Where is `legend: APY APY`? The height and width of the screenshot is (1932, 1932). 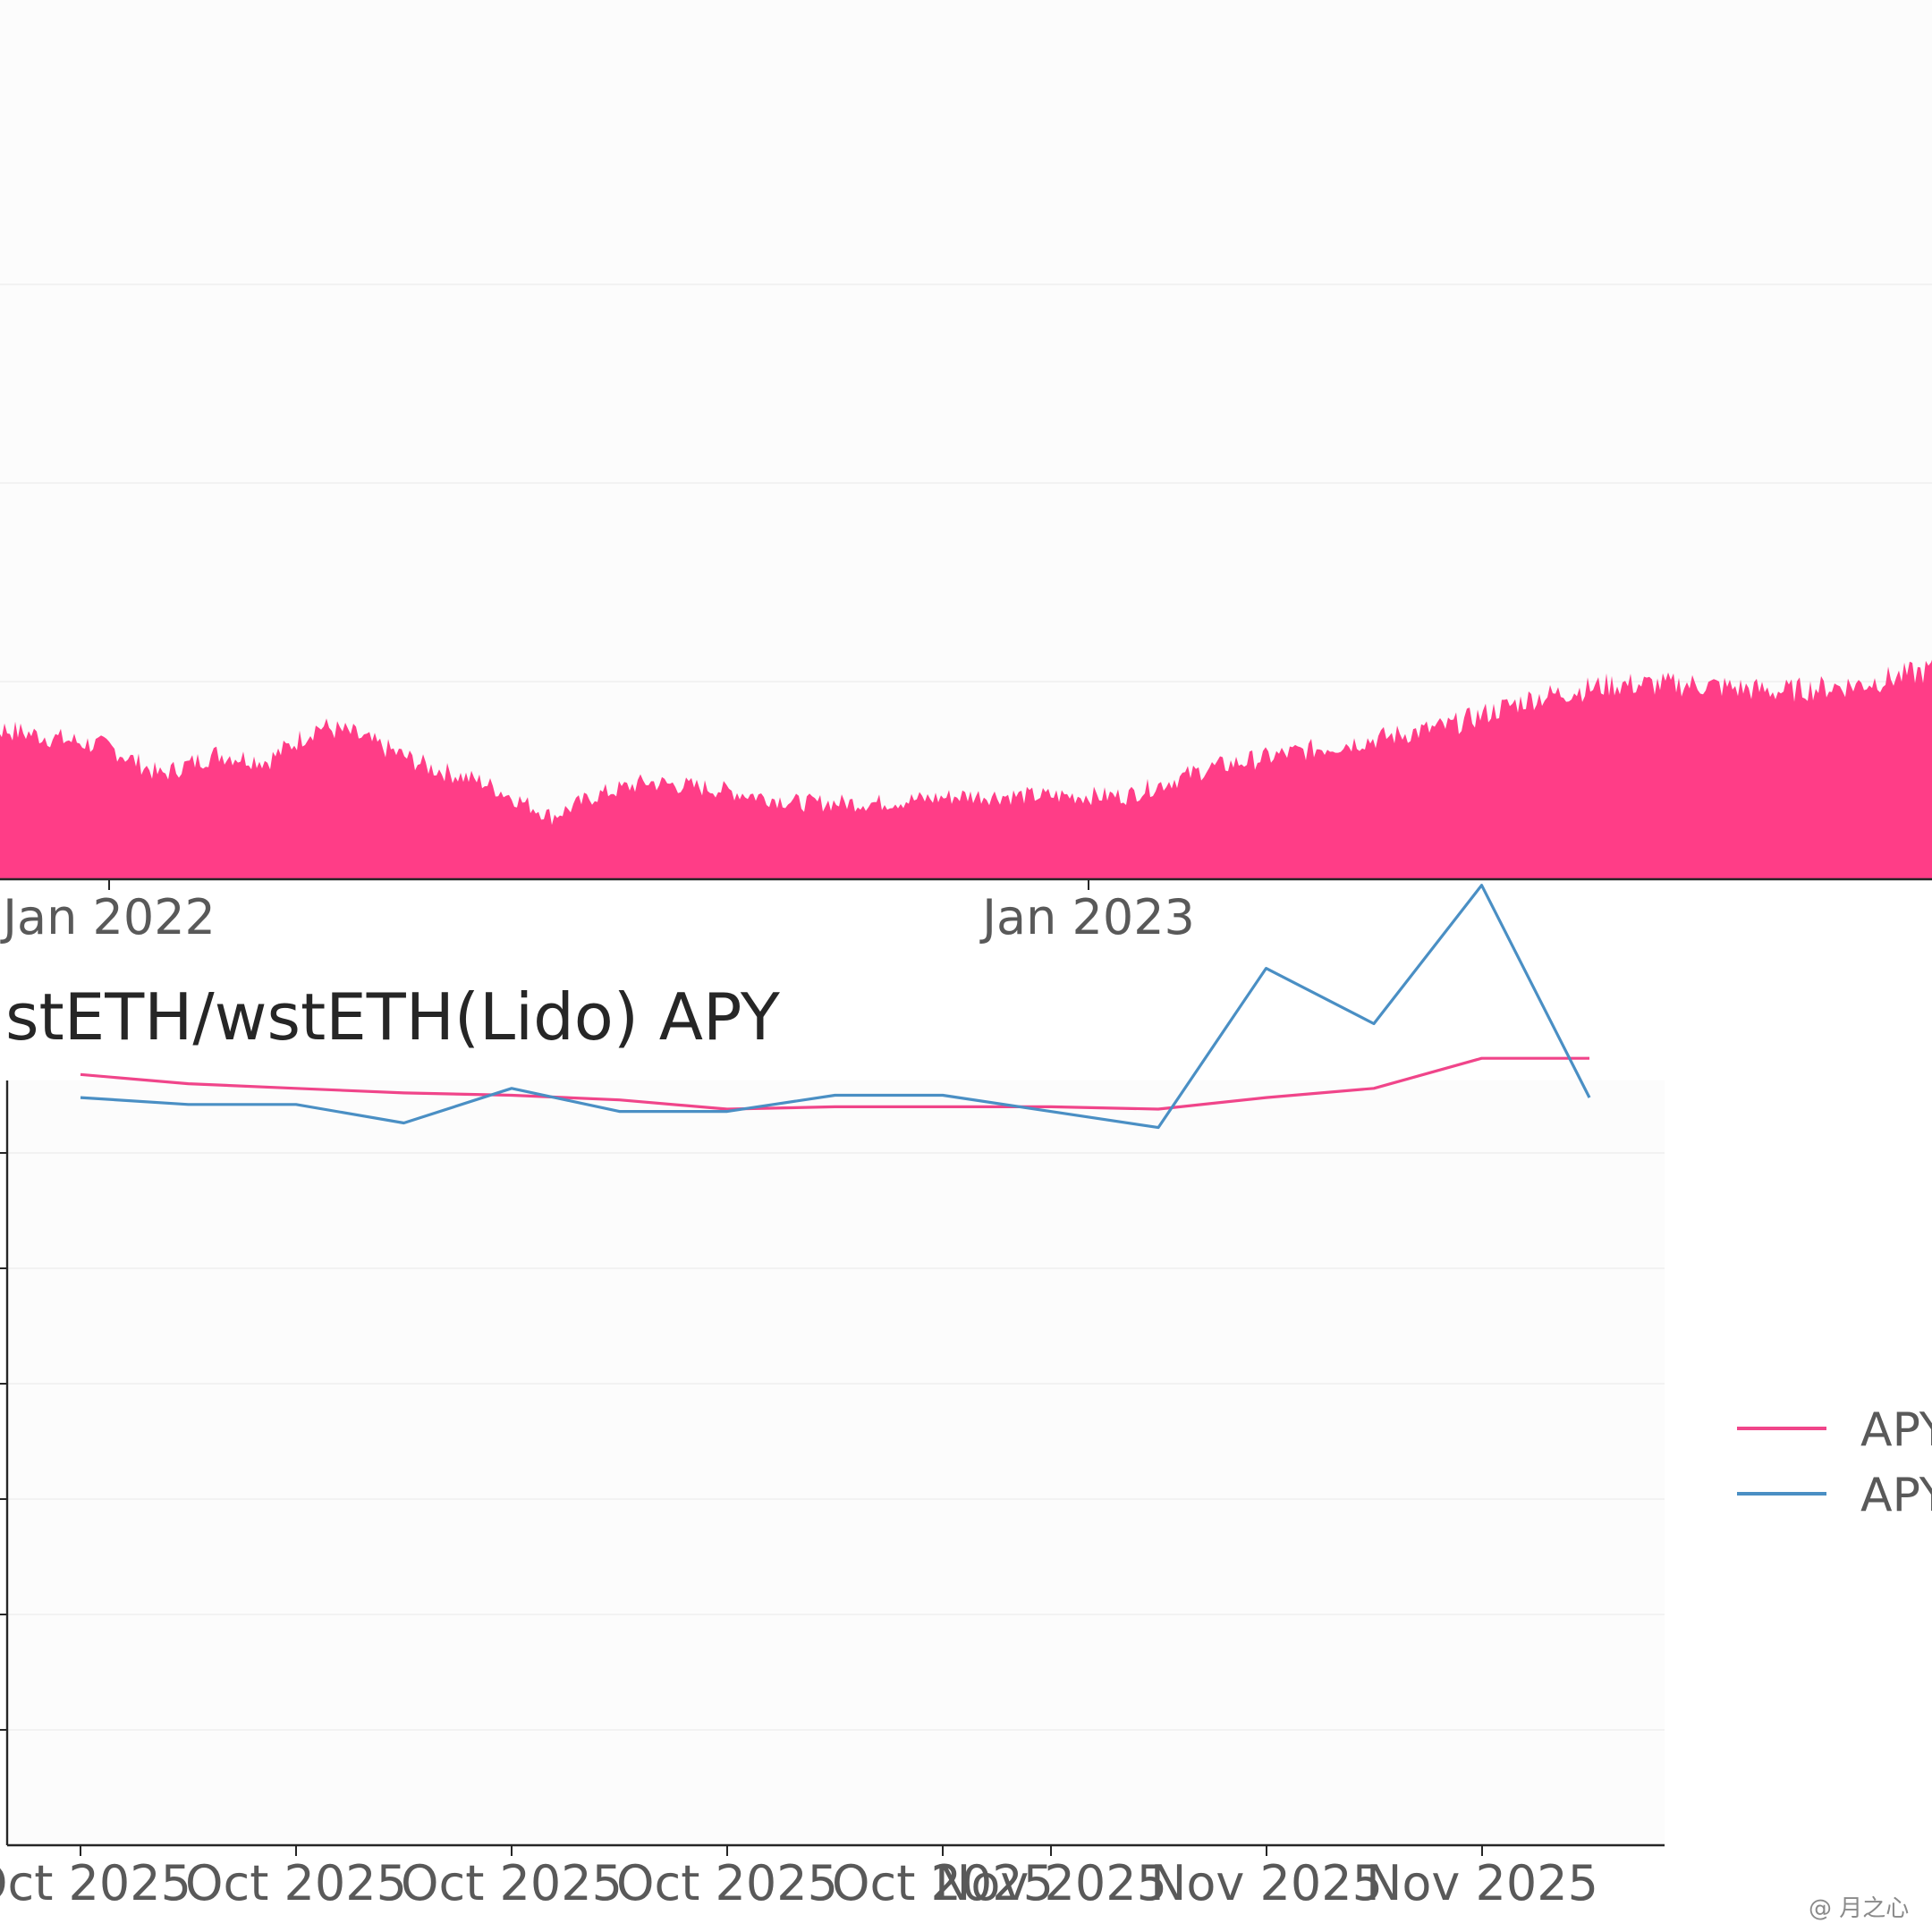 legend: APY APY is located at coordinates (1834, 1462).